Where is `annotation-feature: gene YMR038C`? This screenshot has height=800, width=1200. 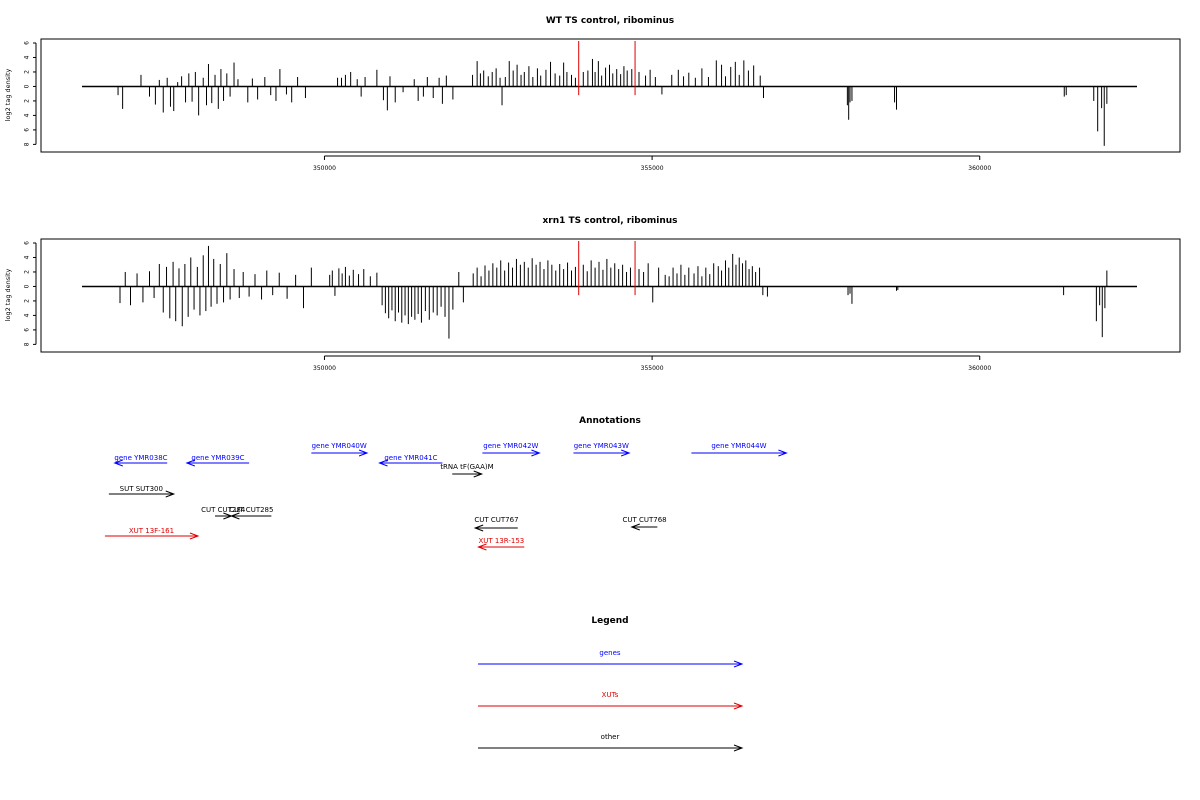
annotation-feature: gene YMR038C is located at coordinates (140, 460).